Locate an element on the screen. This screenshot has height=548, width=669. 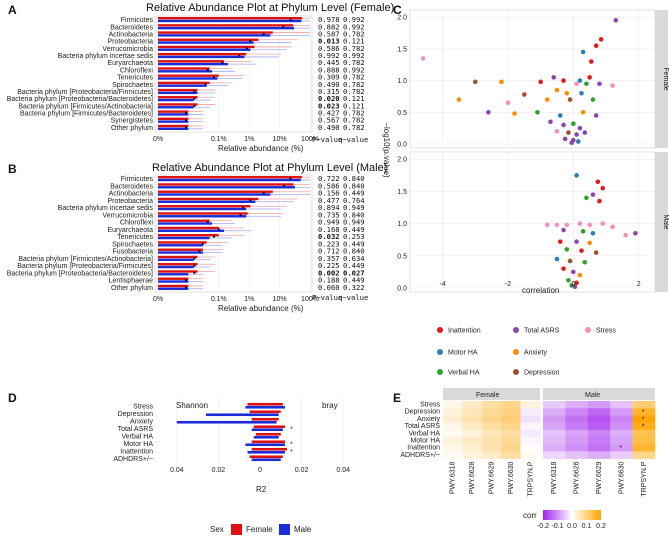
panel-d-significance-star: * is located at coordinates (291, 452).